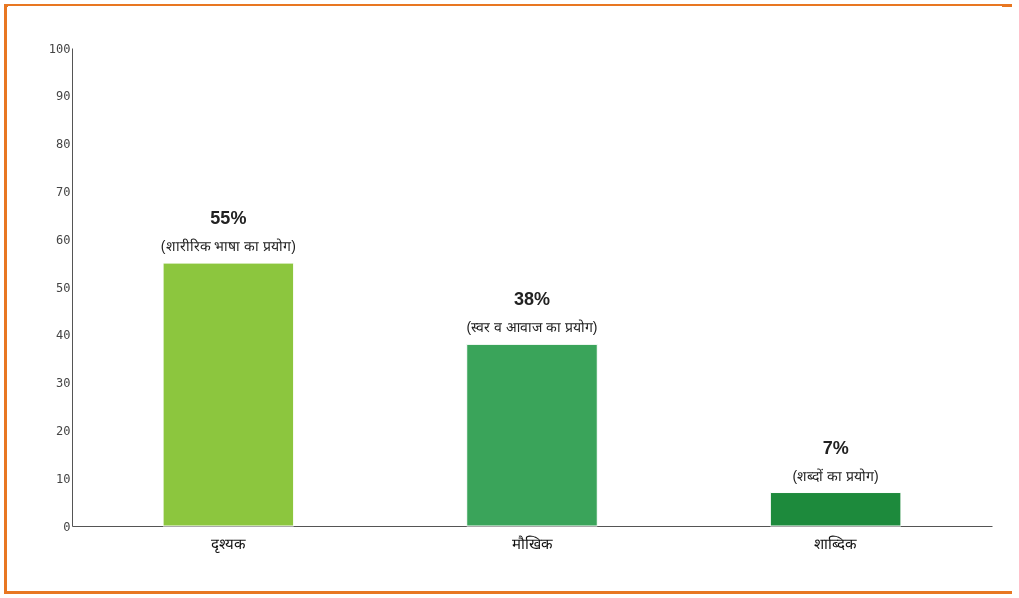 The image size is (1019, 598). I want to click on x-tick-label: दृश्यक, so click(228, 544).